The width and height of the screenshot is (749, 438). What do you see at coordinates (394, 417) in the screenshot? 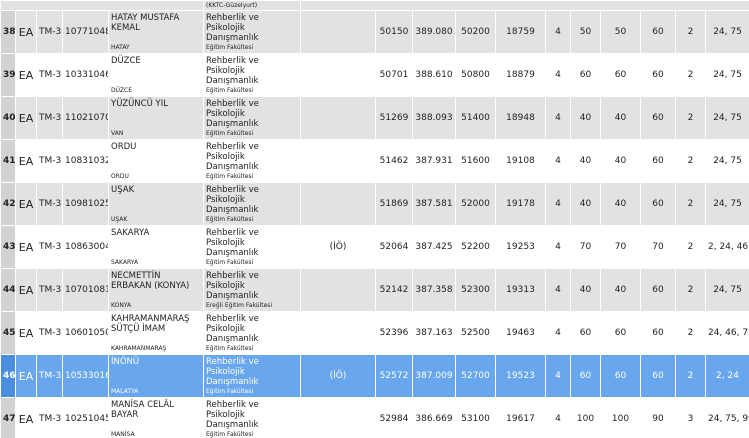
I see `stat-cell: 52984` at bounding box center [394, 417].